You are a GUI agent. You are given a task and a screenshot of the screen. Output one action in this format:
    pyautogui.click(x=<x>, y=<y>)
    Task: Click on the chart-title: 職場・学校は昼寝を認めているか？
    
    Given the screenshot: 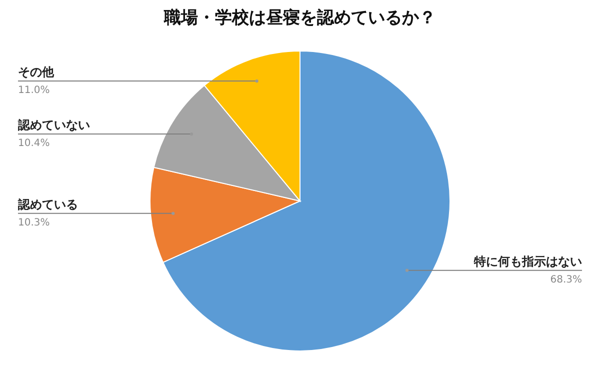 What is the action you would take?
    pyautogui.click(x=299, y=18)
    